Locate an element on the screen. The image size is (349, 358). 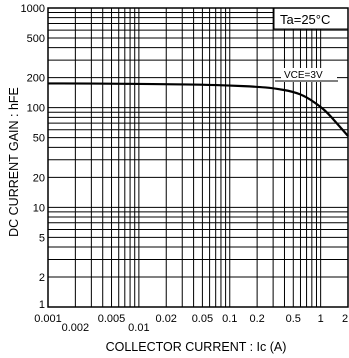
curve-label: VCE=3V is located at coordinates (303, 75).